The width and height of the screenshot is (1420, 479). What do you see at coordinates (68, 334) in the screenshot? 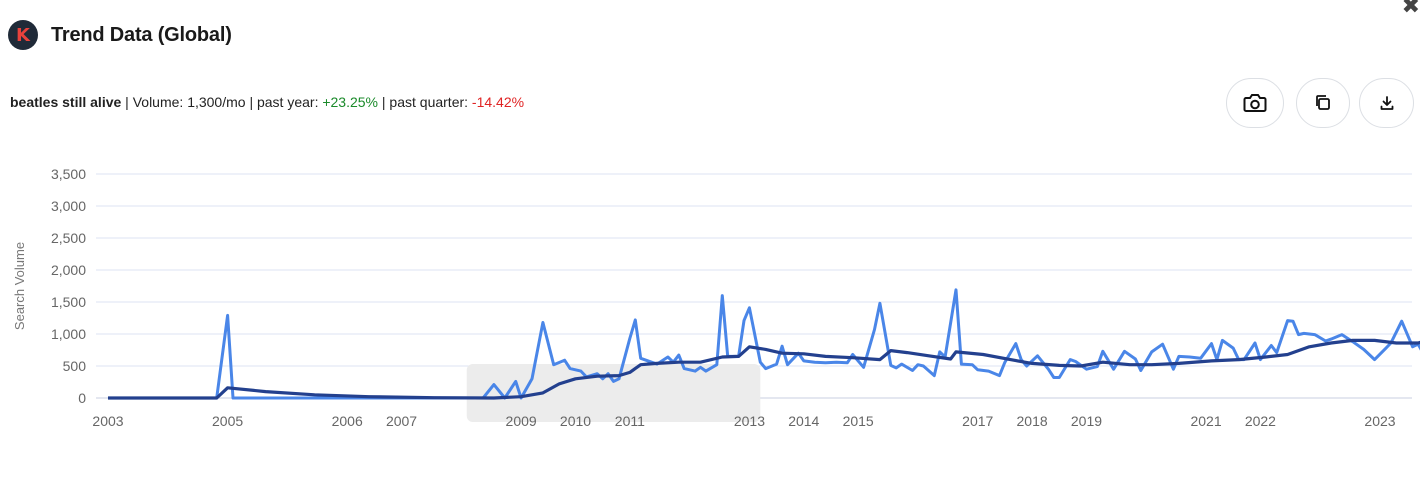
I see `y-tick-label: 1,000` at bounding box center [68, 334].